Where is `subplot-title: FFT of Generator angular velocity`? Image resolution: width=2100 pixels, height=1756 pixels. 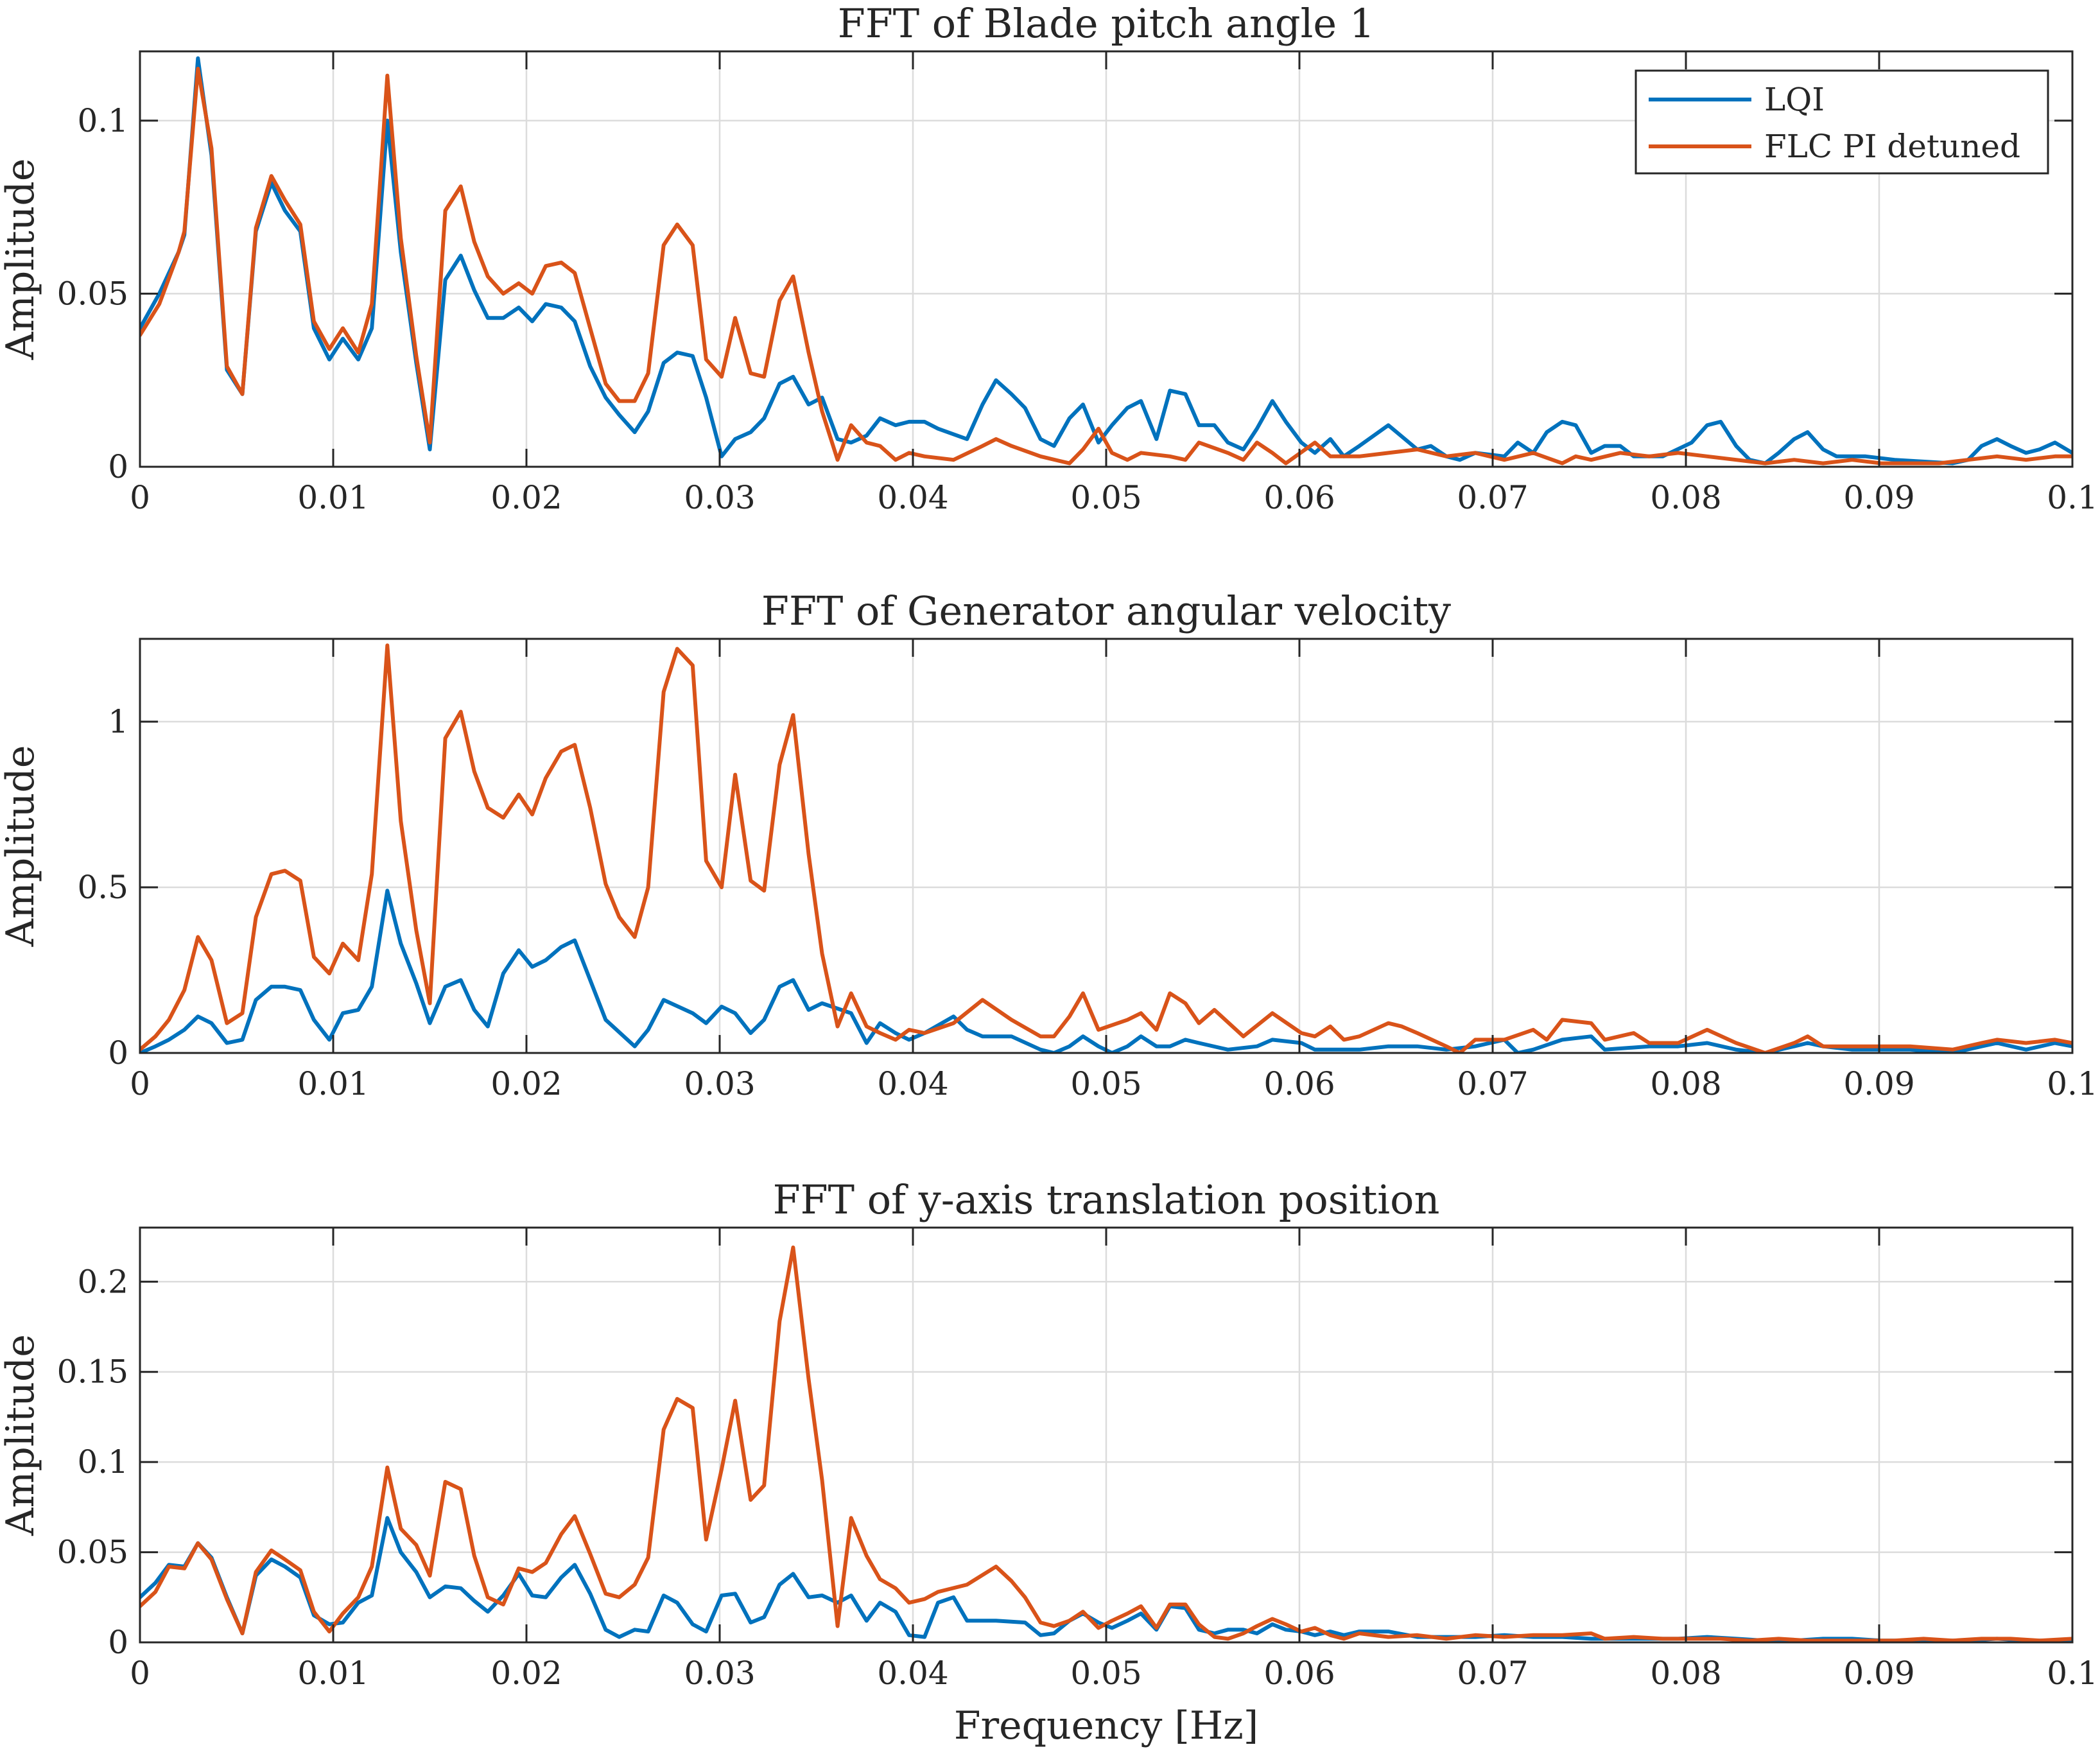 subplot-title: FFT of Generator angular velocity is located at coordinates (1106, 610).